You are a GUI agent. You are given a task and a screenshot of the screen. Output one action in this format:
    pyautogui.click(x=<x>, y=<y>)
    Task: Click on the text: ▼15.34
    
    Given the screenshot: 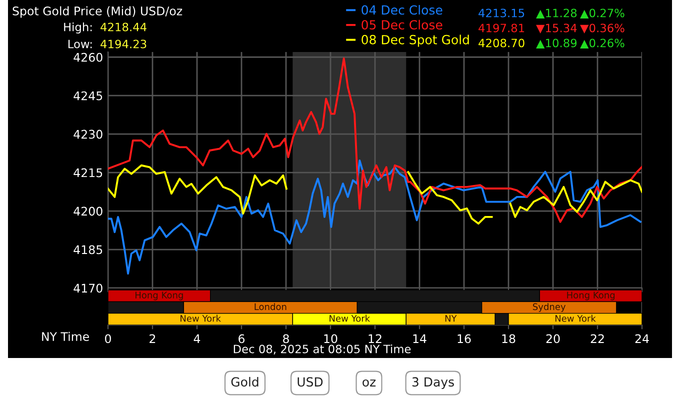 What is the action you would take?
    pyautogui.click(x=556, y=29)
    